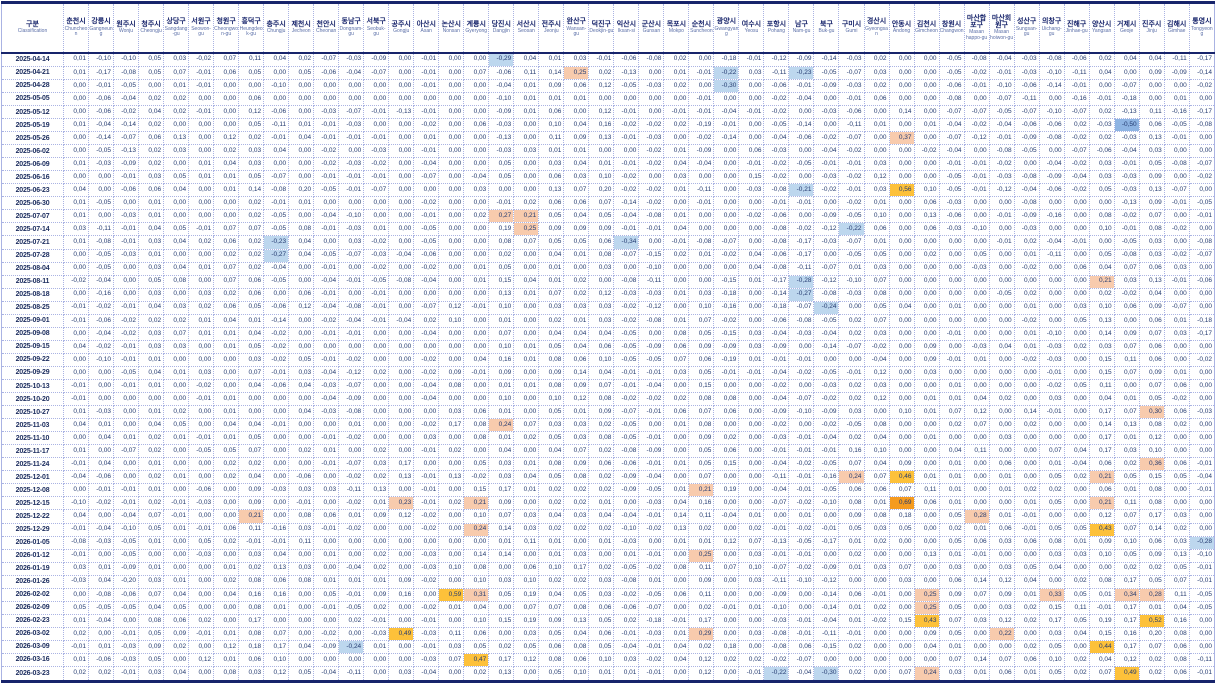 The height and width of the screenshot is (684, 1216). Describe the element at coordinates (726, 490) in the screenshot. I see `value-cell: 0,19` at that location.